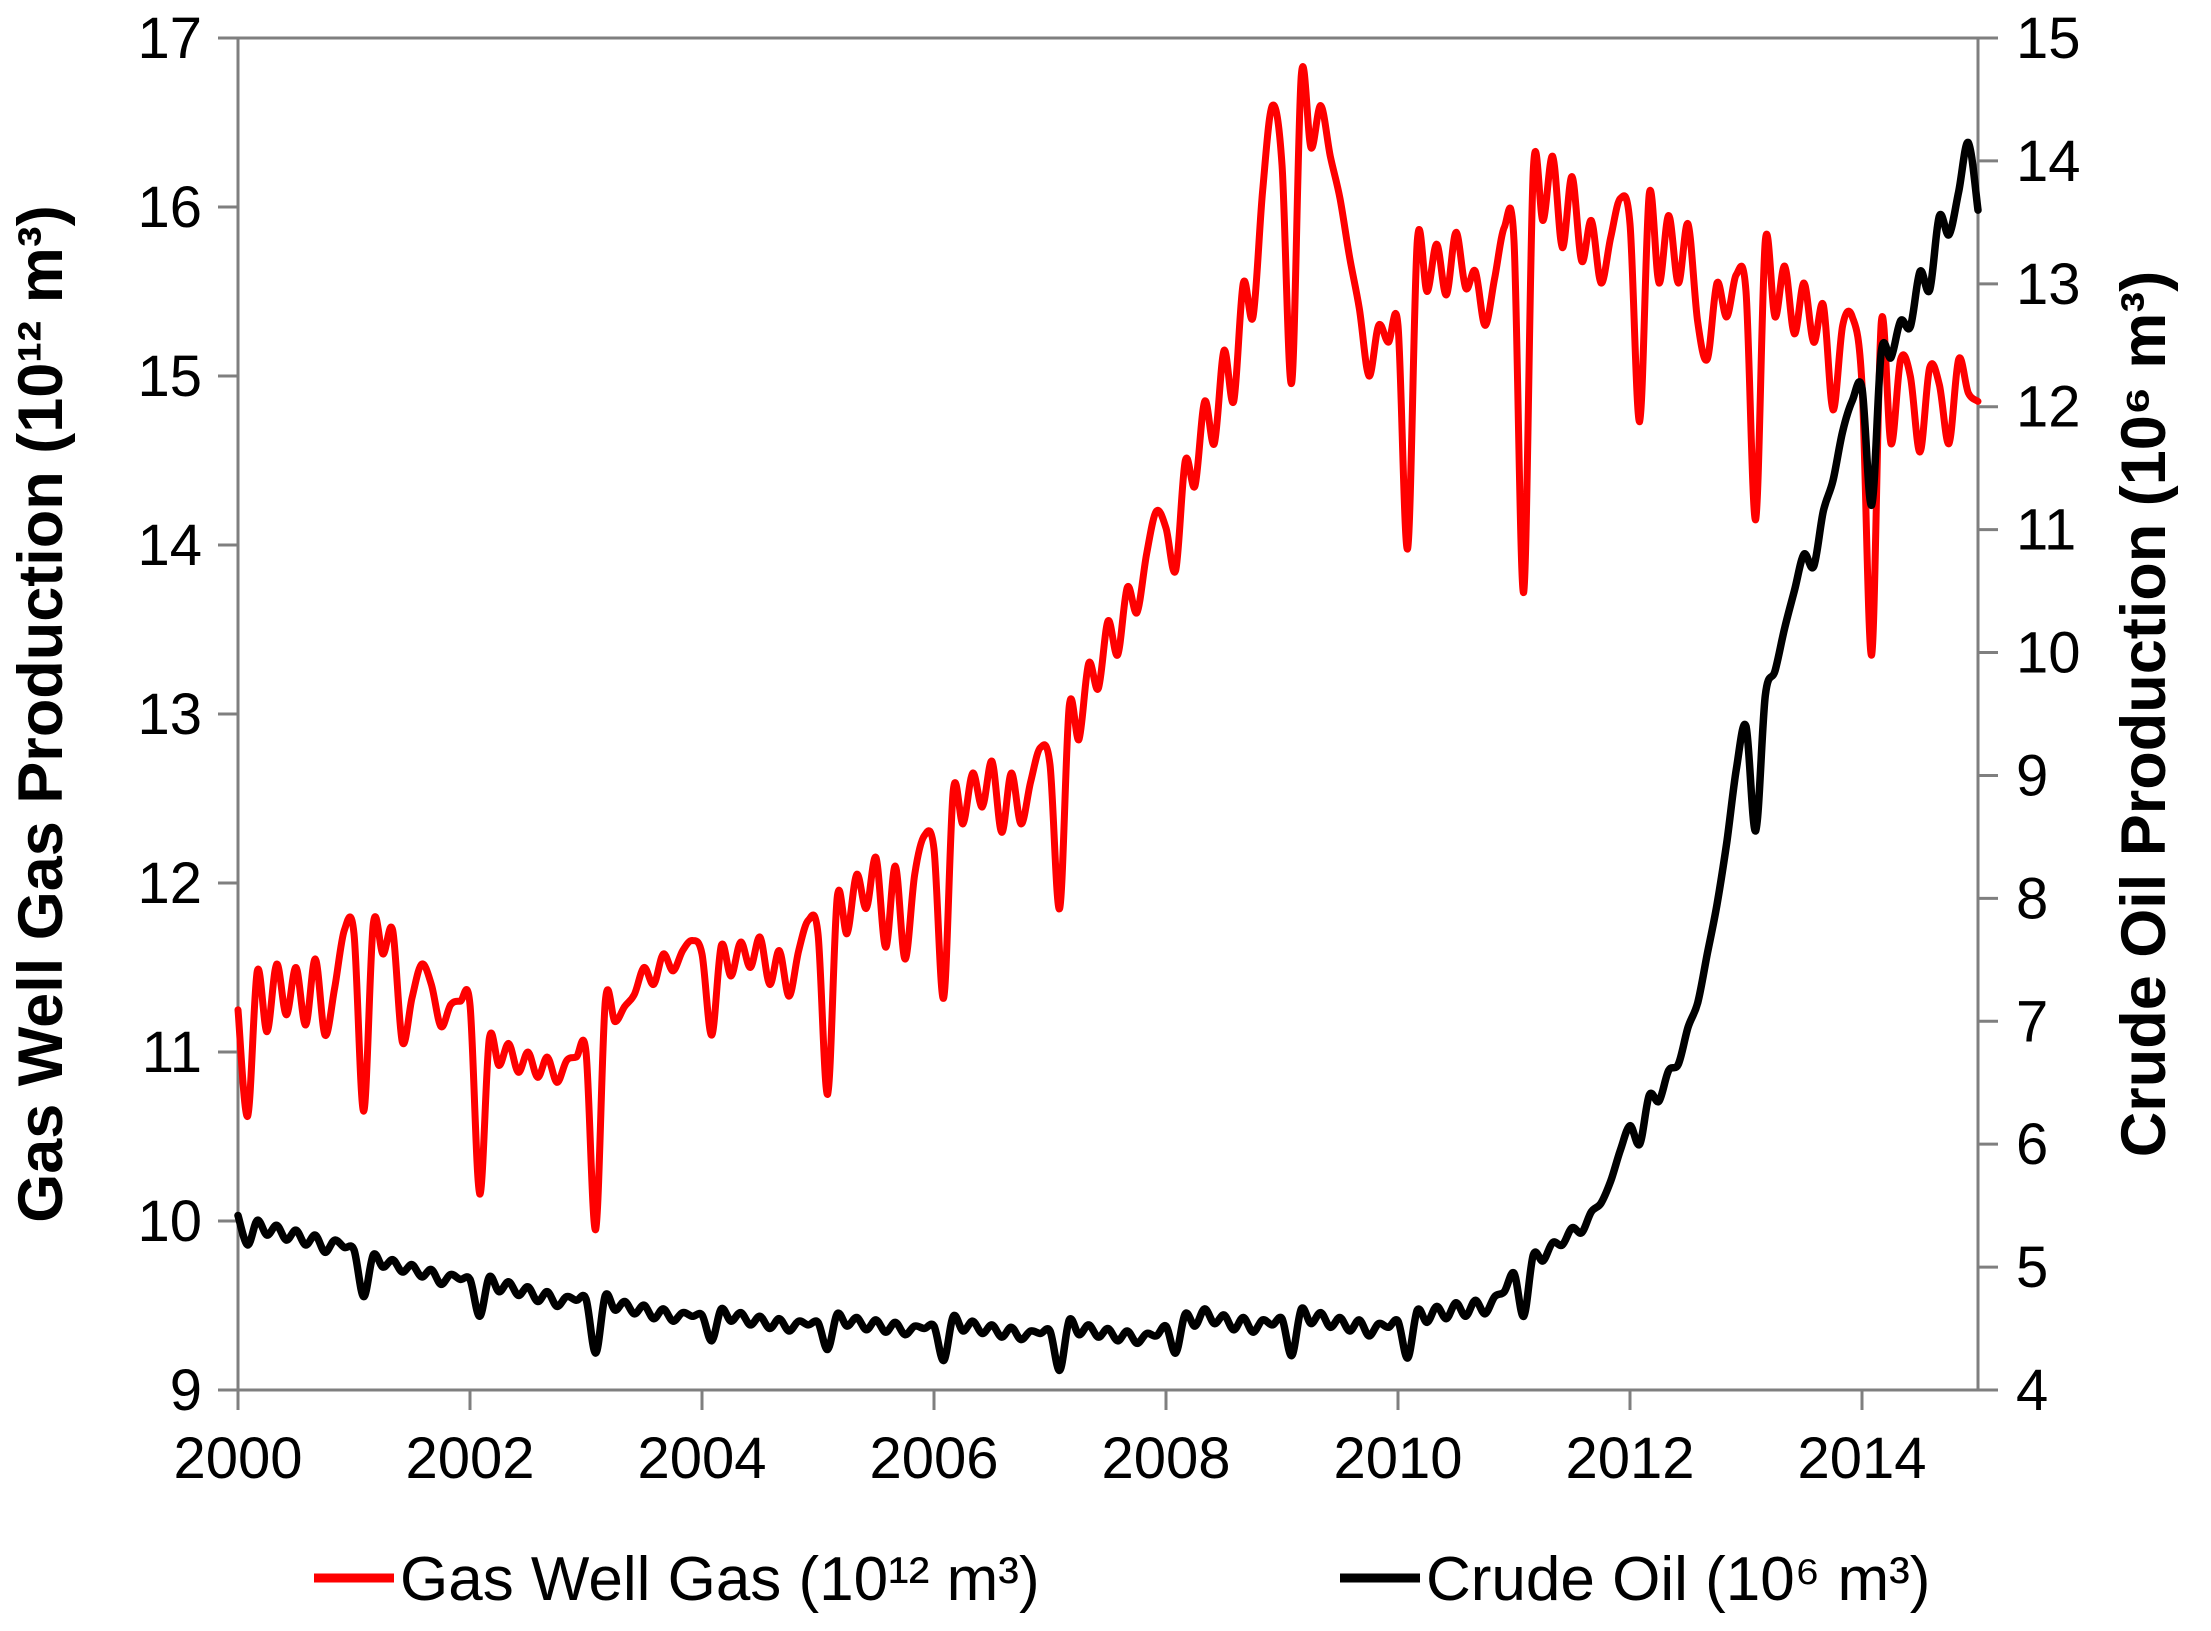 The height and width of the screenshot is (1631, 2211). What do you see at coordinates (701, 1458) in the screenshot?
I see `x-tick-label: 2004` at bounding box center [701, 1458].